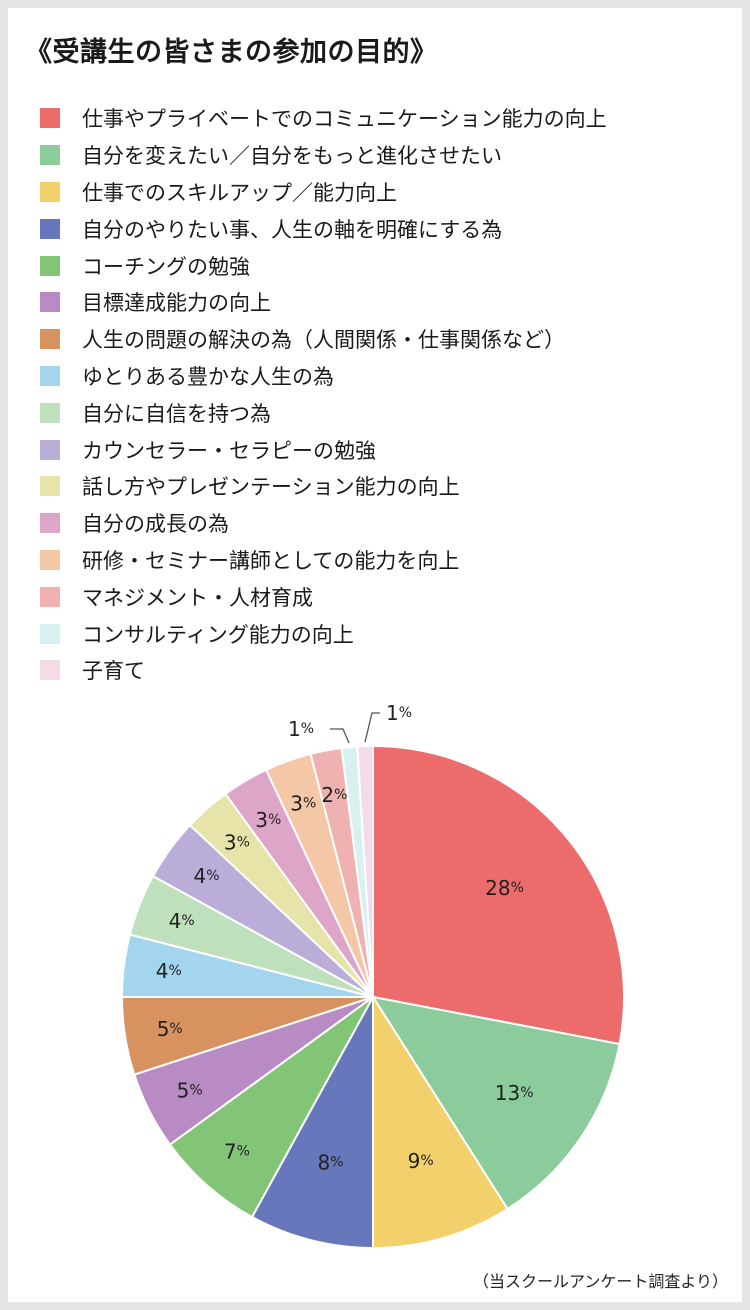  Describe the element at coordinates (176, 303) in the screenshot. I see `legend-label: 目標達成能力の向上` at that location.